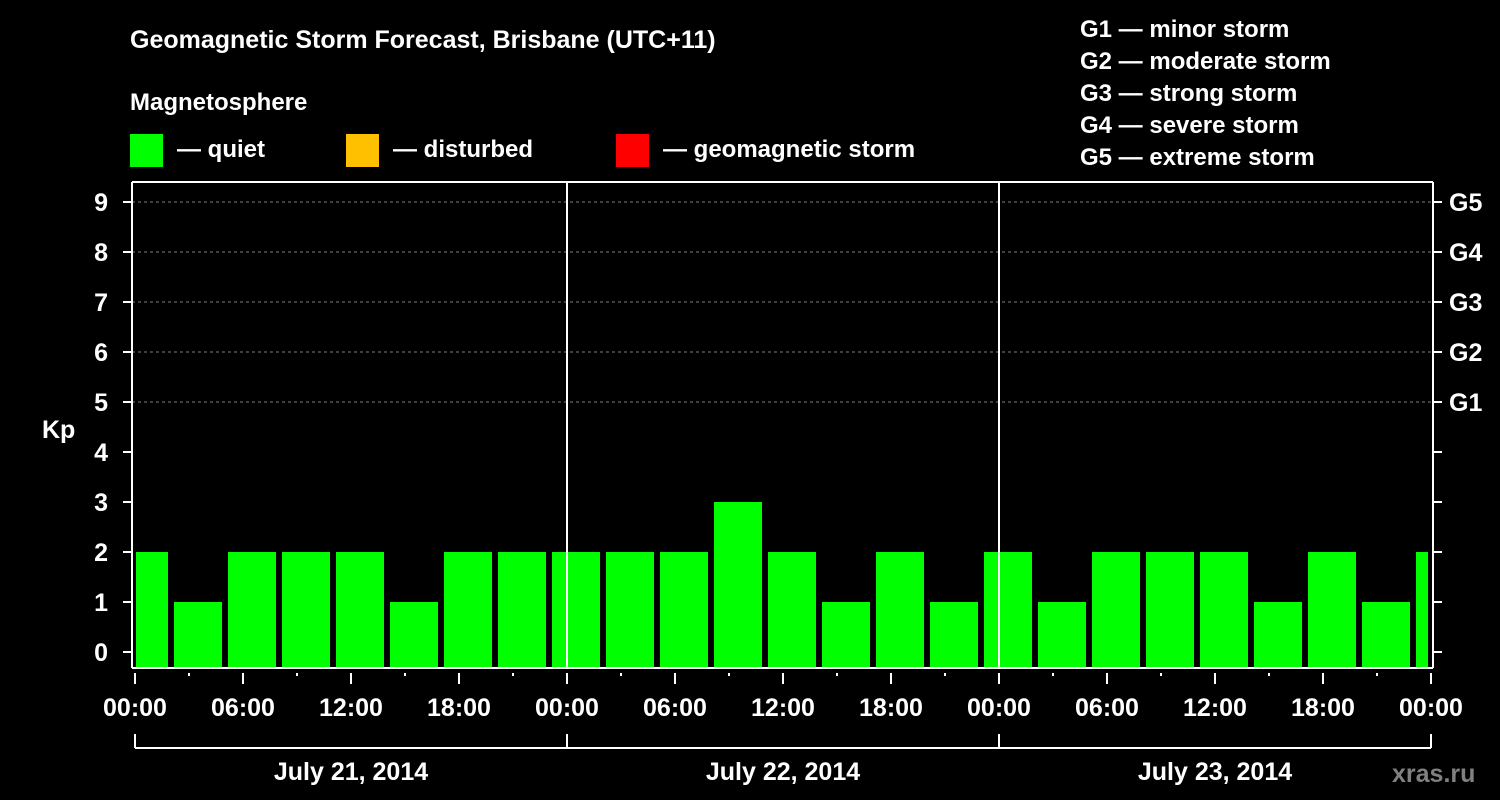 The height and width of the screenshot is (800, 1500). Describe the element at coordinates (101, 553) in the screenshot. I see `y-tick-label: 2` at that location.